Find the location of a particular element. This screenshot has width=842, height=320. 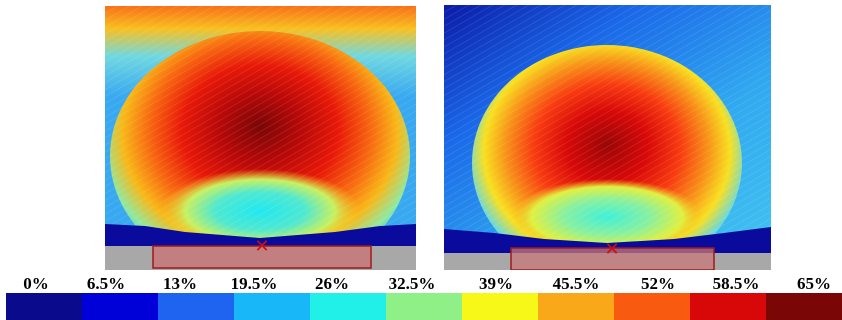

legend-tick-8: 52% is located at coordinates (658, 283).